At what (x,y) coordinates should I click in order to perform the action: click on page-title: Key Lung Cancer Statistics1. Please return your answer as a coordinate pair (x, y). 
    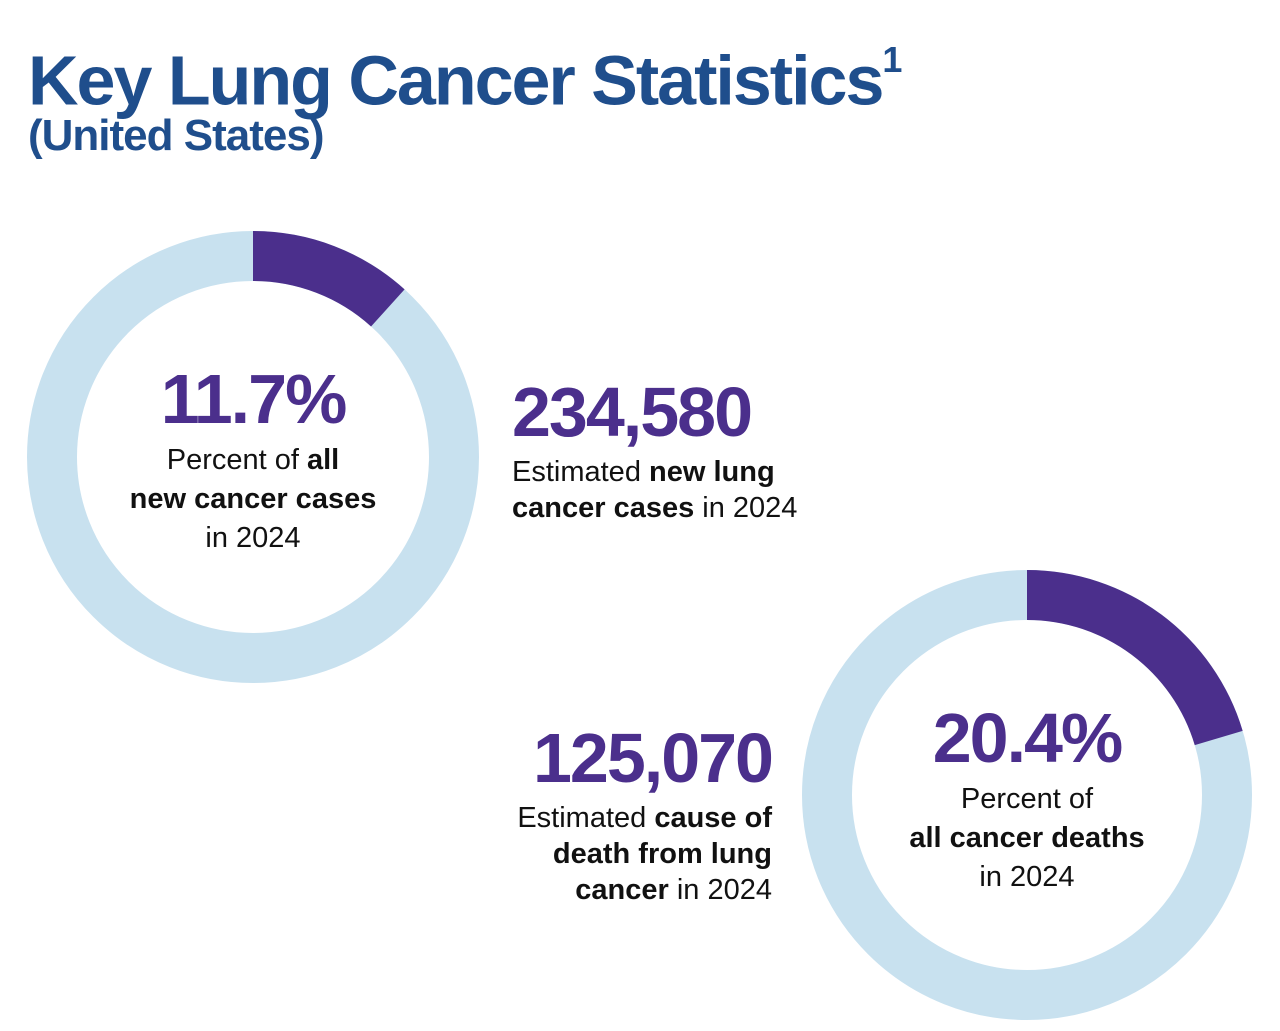
    Looking at the image, I should click on (465, 74).